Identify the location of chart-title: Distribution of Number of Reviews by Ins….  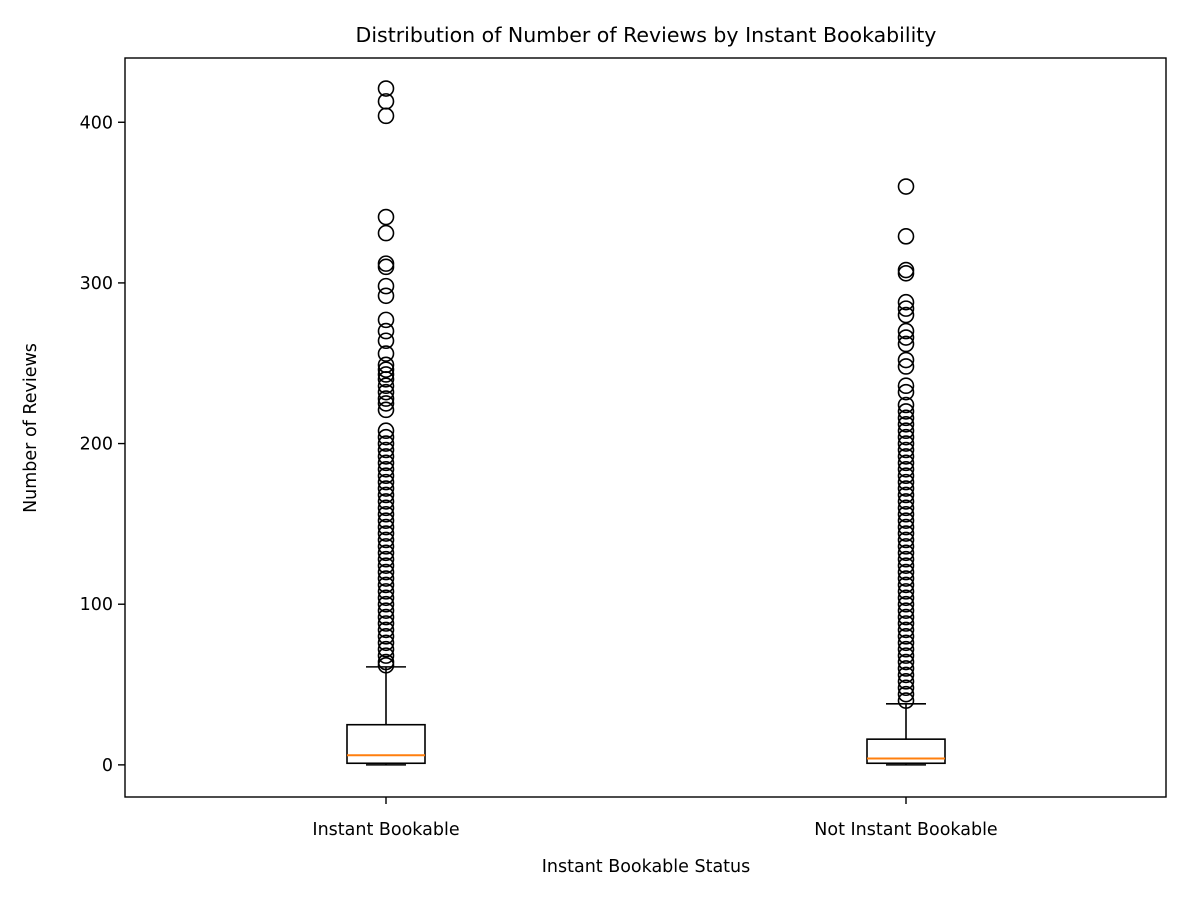
(646, 35).